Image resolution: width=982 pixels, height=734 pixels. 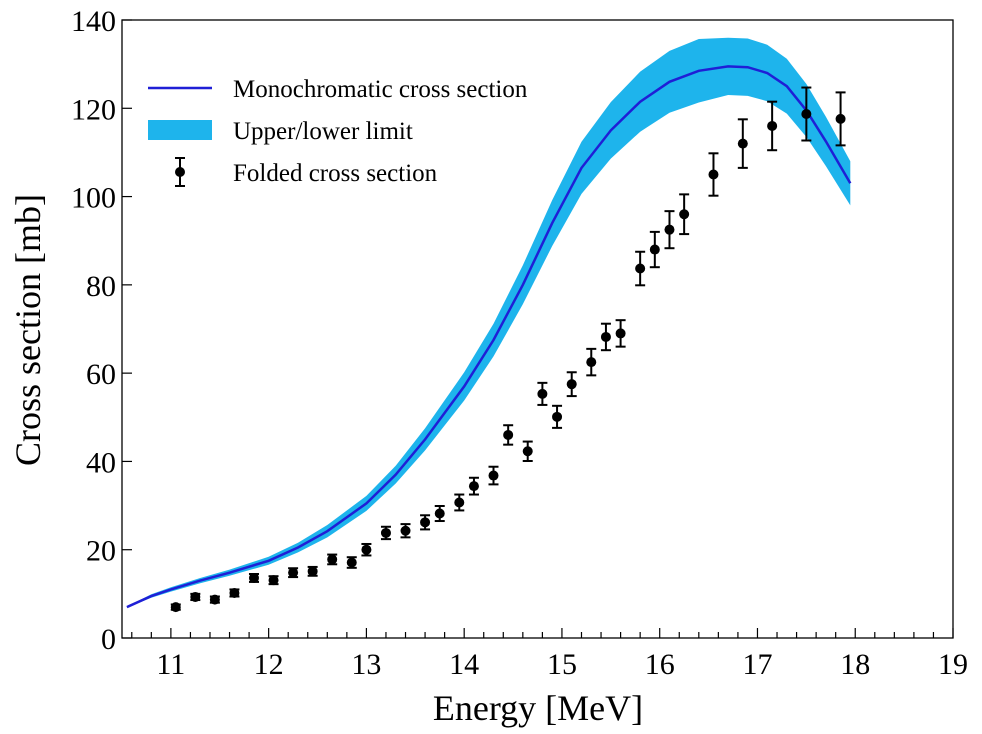 What do you see at coordinates (170, 664) in the screenshot?
I see `x-tick-label: 11` at bounding box center [170, 664].